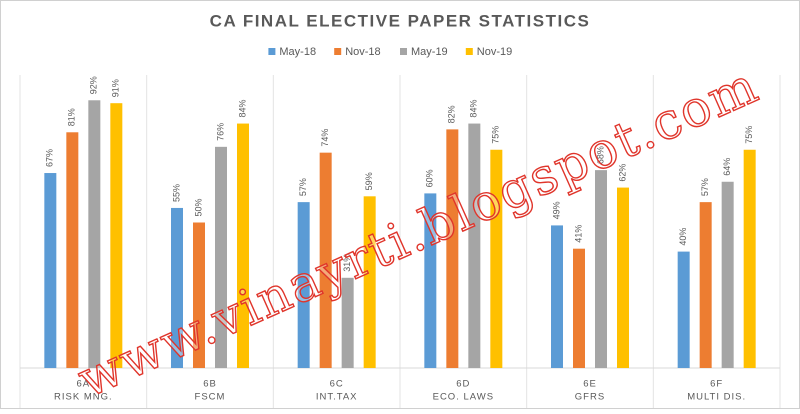 This screenshot has height=414, width=800. I want to click on value-label: 40%, so click(683, 237).